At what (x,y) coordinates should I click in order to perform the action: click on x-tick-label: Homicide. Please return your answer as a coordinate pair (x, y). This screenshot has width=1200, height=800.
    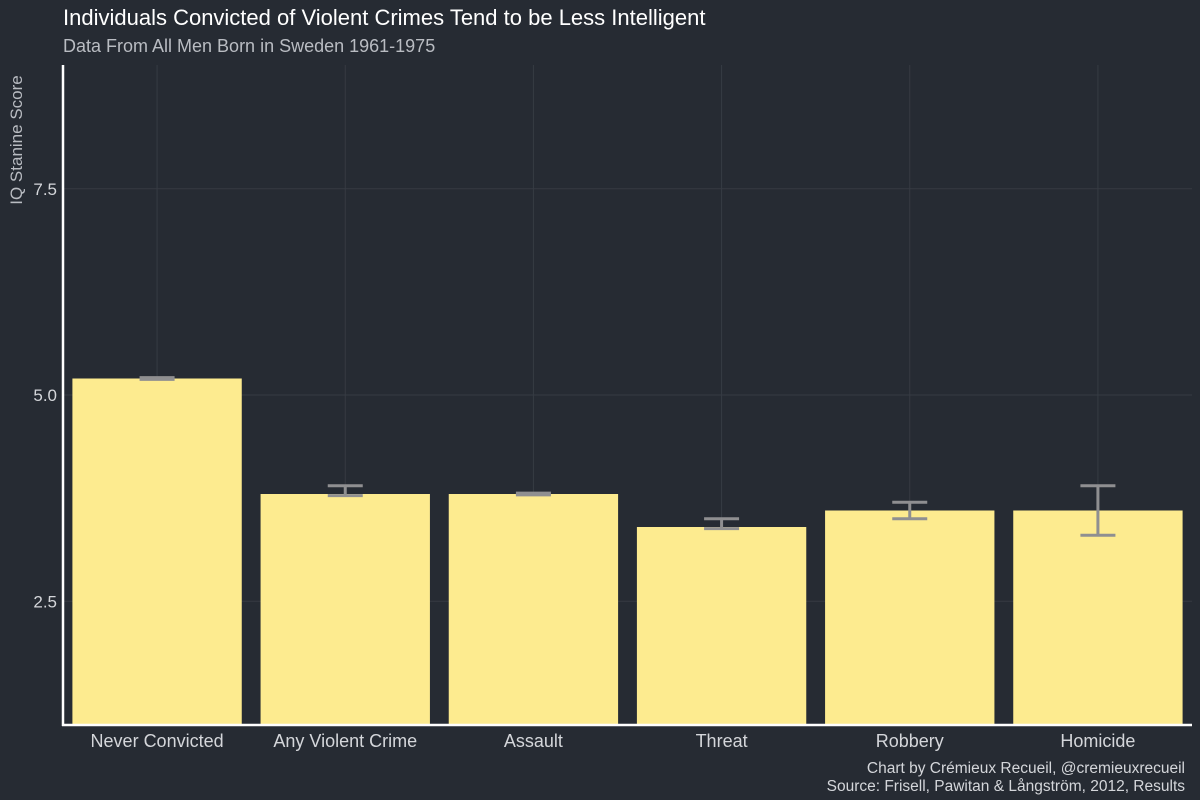
    Looking at the image, I should click on (1097, 741).